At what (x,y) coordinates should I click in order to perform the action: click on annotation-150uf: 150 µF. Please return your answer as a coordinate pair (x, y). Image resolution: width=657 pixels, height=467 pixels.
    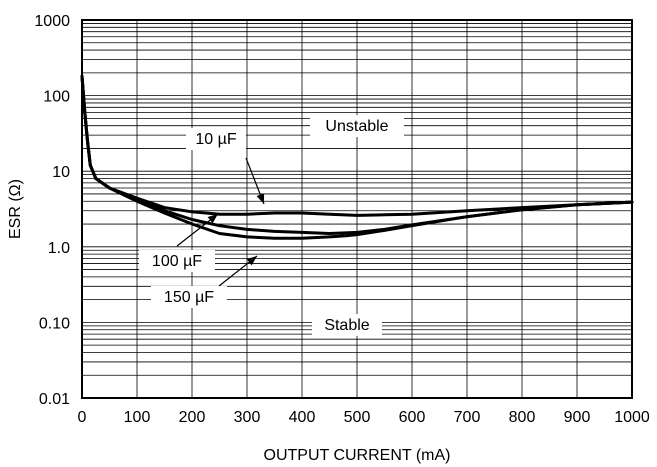
    Looking at the image, I should click on (189, 297).